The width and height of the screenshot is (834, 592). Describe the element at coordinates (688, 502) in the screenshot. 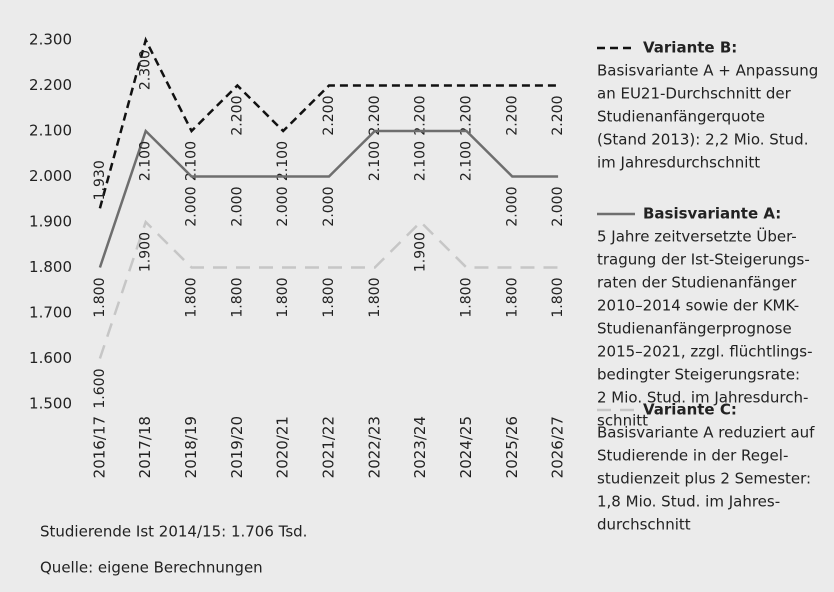

I see `legend-description: 1,8 Mio. Stud. im Jahres-` at that location.